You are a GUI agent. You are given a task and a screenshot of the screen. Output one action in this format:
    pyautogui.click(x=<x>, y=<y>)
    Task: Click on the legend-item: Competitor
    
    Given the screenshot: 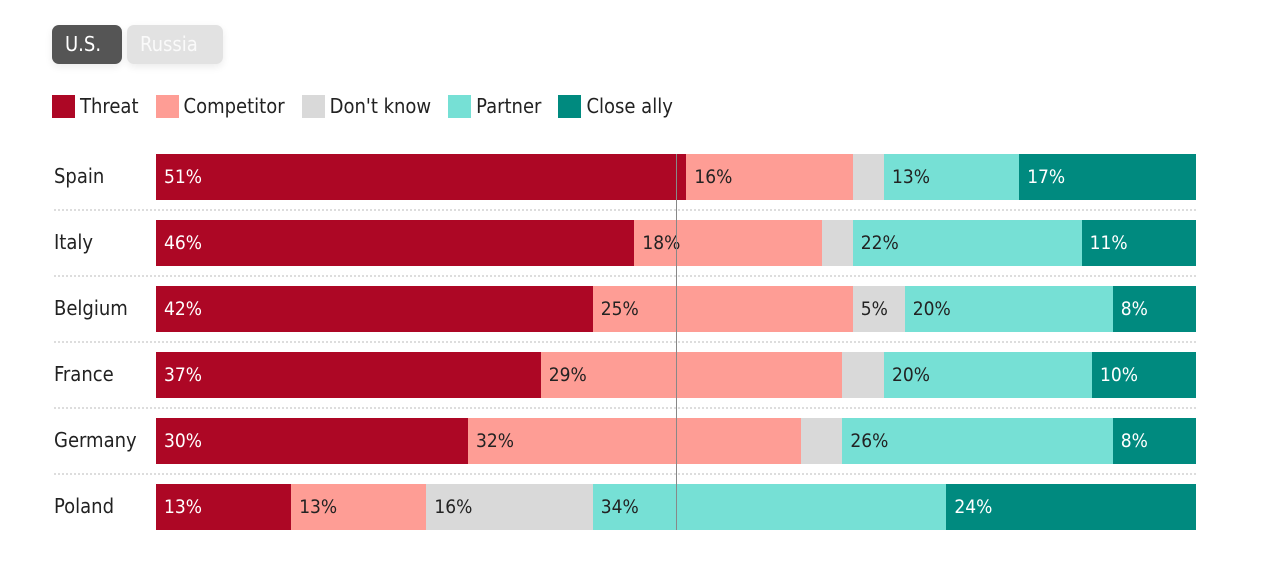 What is the action you would take?
    pyautogui.click(x=220, y=106)
    